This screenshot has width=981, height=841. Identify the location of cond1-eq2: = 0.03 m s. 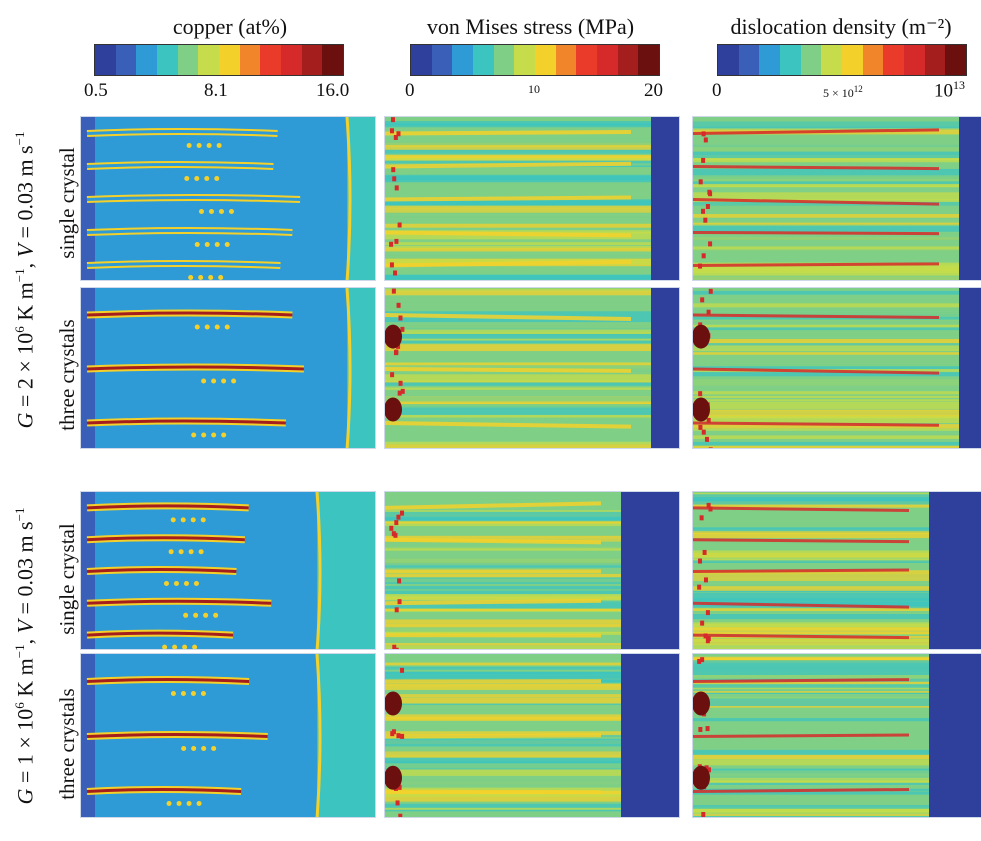
(25, 194).